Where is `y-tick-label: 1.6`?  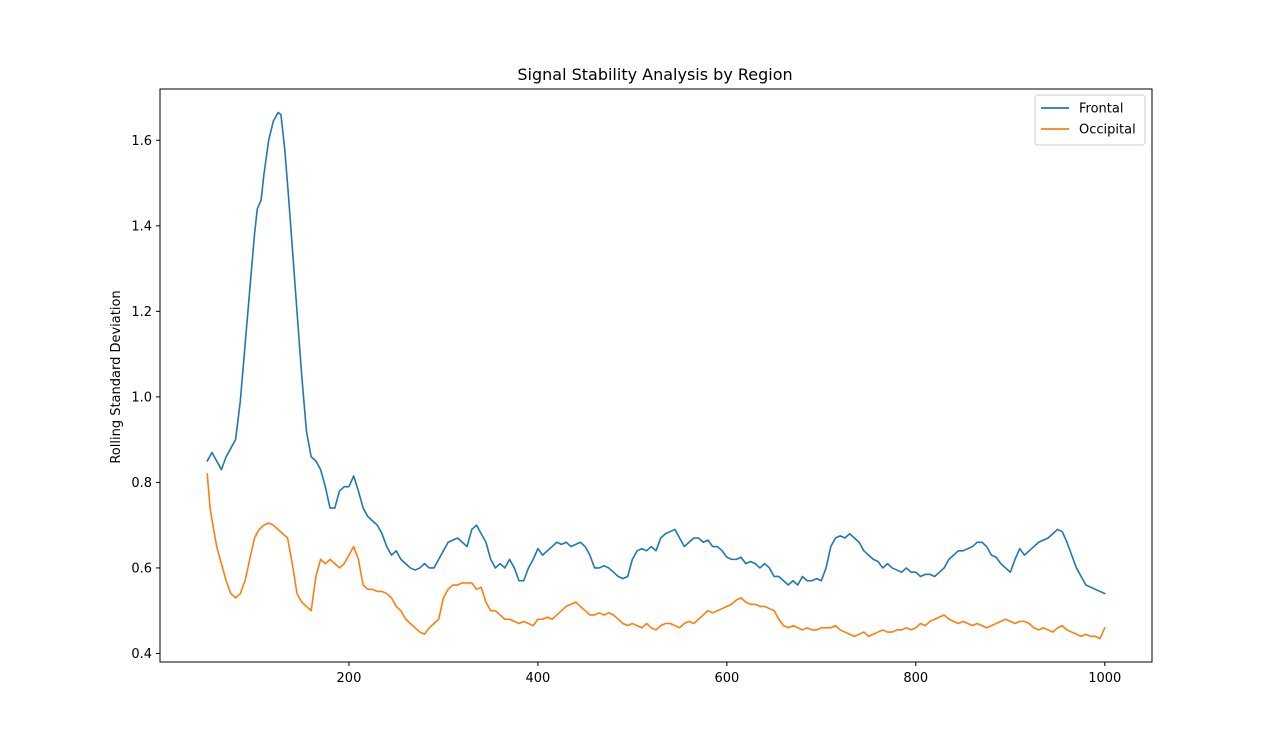
y-tick-label: 1.6 is located at coordinates (141, 141).